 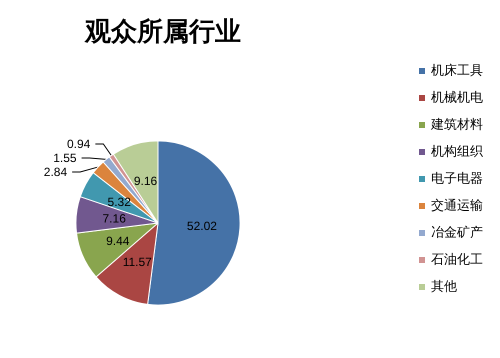 I want to click on legend-label: 机构组织, so click(x=457, y=152).